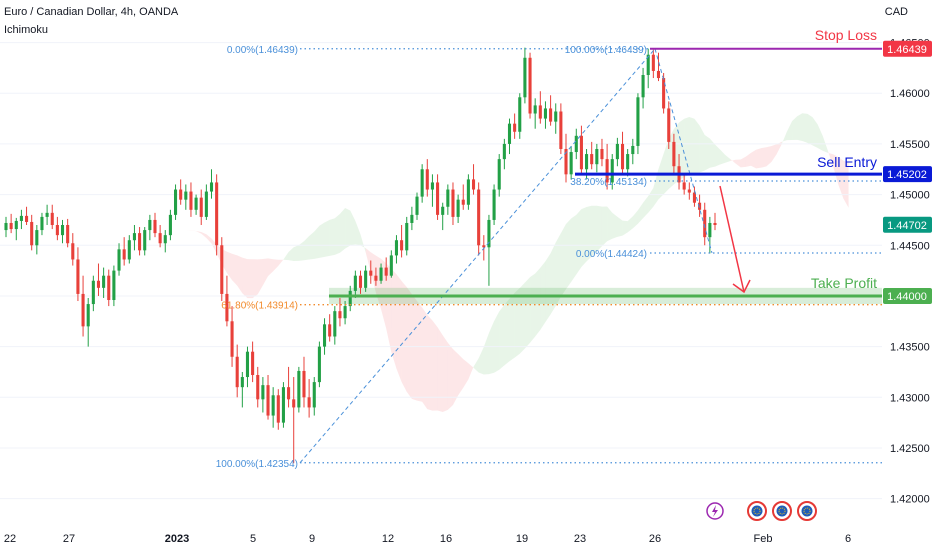 The height and width of the screenshot is (555, 932). I want to click on projection-arrow, so click(735, 239).